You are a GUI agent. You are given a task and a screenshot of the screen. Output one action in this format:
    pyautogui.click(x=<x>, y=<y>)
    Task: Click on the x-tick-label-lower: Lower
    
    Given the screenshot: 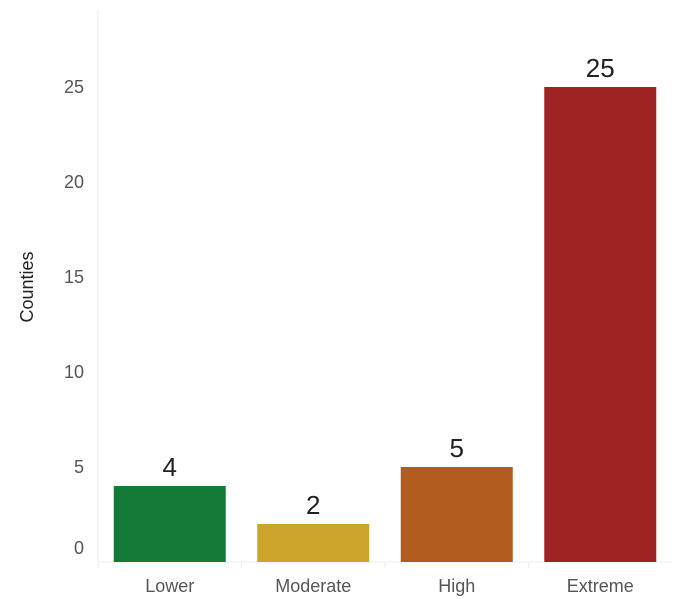 What is the action you would take?
    pyautogui.click(x=169, y=586)
    